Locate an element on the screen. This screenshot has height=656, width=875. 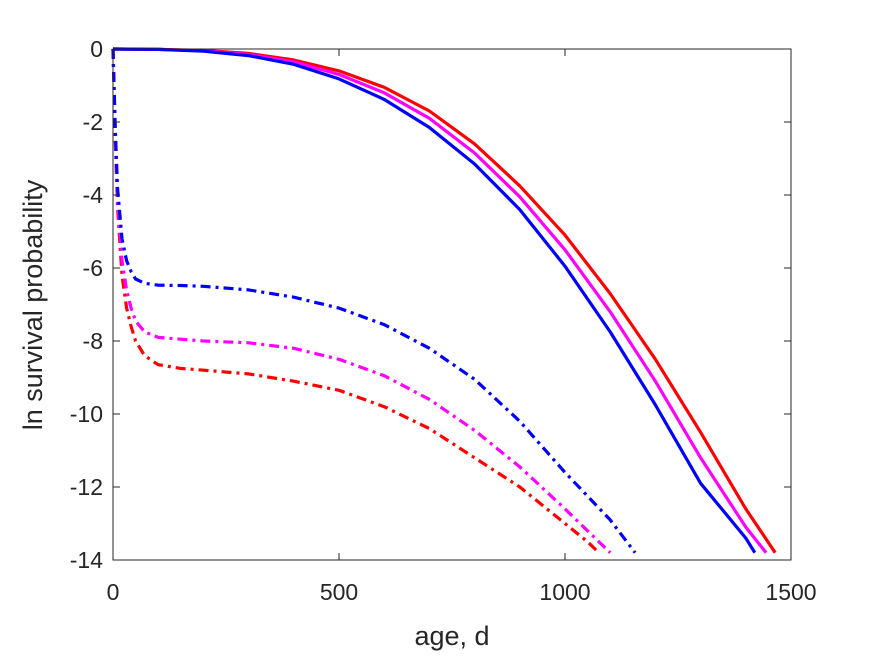
y-tick-label: -12 is located at coordinates (86, 487).